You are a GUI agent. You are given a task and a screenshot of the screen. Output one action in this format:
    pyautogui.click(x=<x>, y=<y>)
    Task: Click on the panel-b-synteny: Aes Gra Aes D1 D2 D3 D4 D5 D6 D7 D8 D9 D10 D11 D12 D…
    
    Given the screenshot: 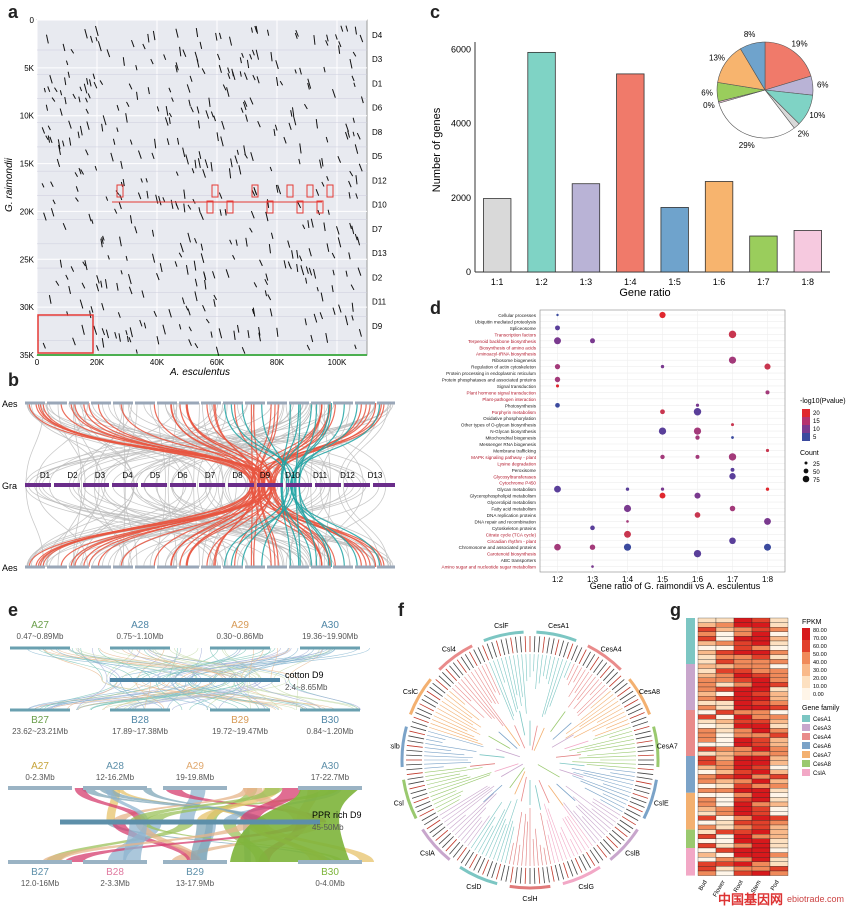 What is the action you would take?
    pyautogui.click(x=198, y=486)
    